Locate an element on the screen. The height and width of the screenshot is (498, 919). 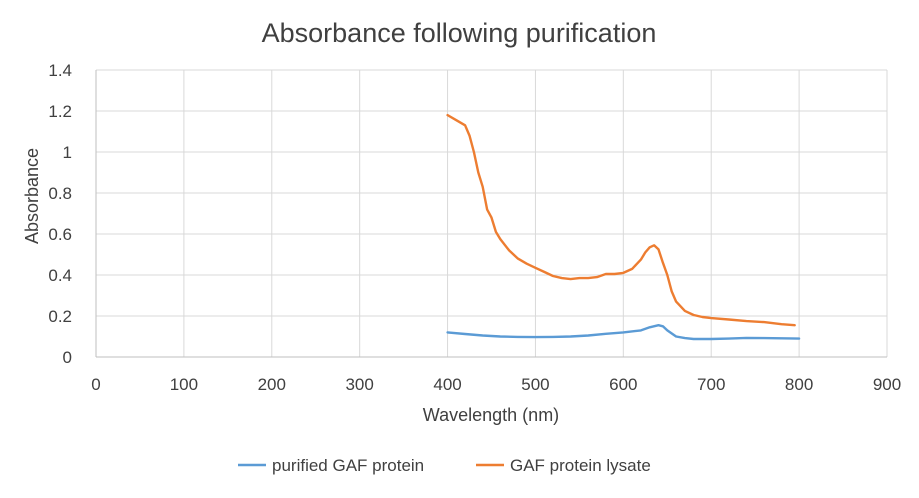
x-tick-label: 200 is located at coordinates (272, 384).